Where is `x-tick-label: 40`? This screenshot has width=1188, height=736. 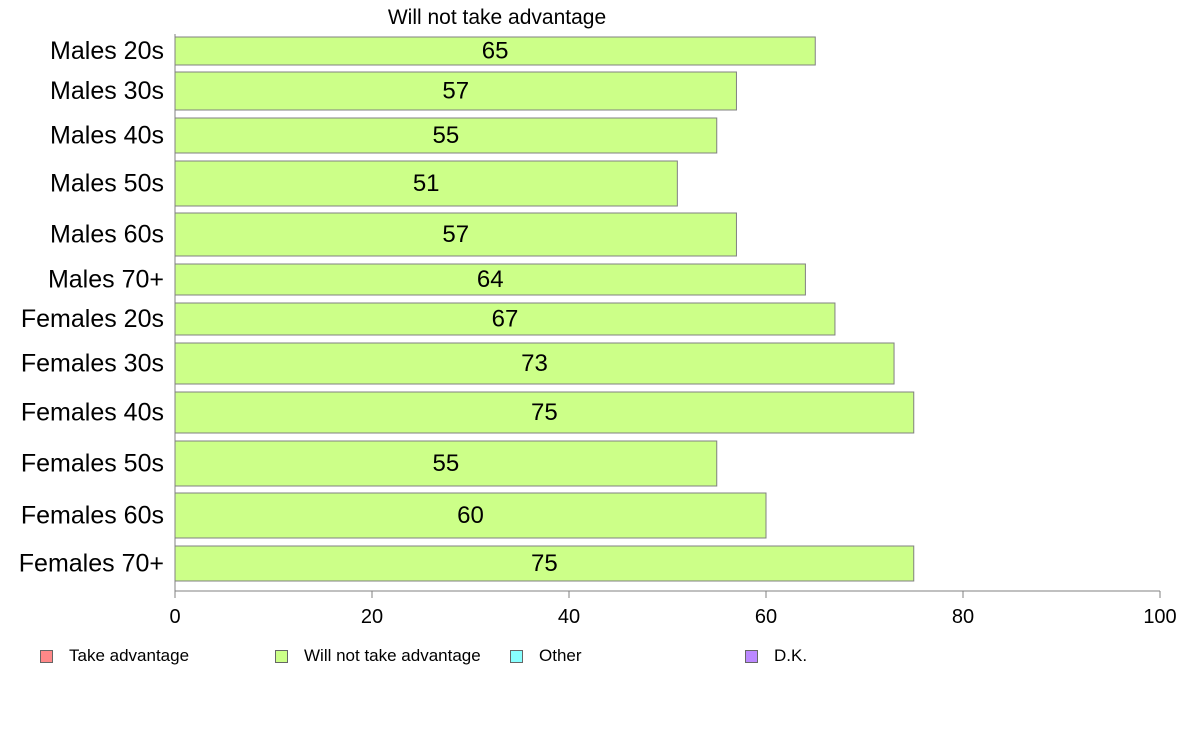
x-tick-label: 40 is located at coordinates (569, 617).